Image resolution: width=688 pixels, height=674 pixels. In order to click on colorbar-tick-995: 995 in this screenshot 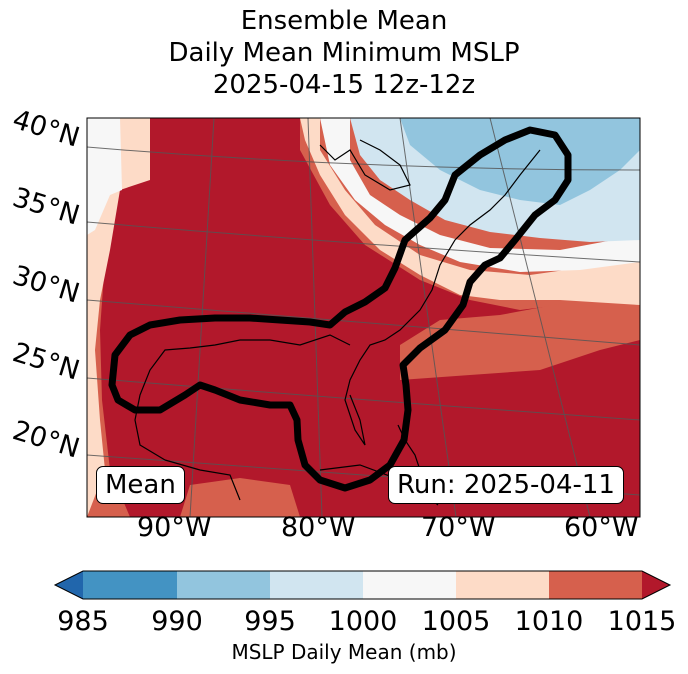, I will do `click(270, 621)`.